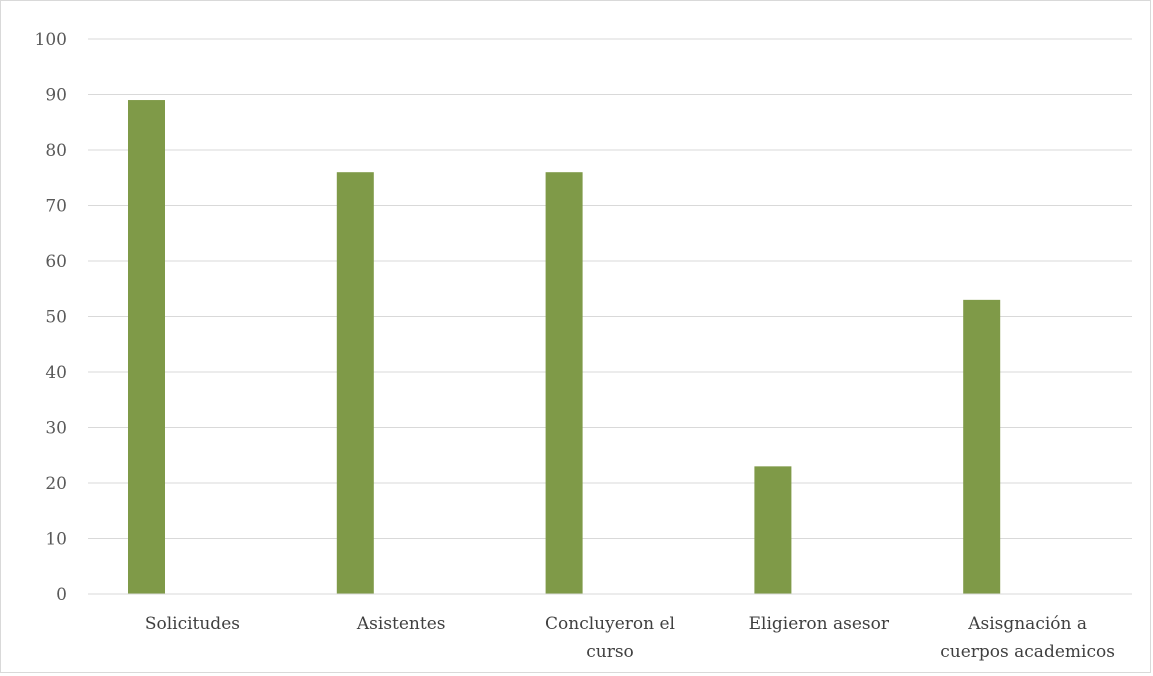 This screenshot has width=1153, height=676. I want to click on x-category-label: curso, so click(610, 652).